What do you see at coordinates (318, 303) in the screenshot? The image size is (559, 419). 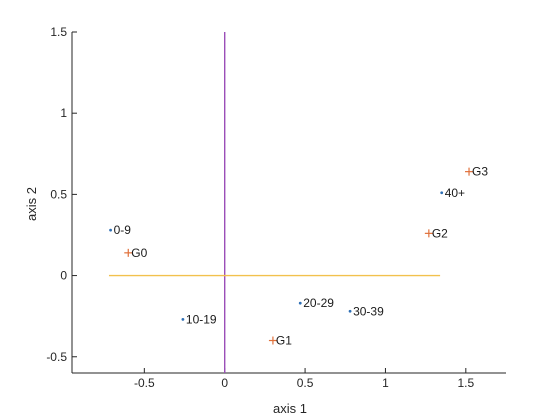 I see `point-label: 20-29` at bounding box center [318, 303].